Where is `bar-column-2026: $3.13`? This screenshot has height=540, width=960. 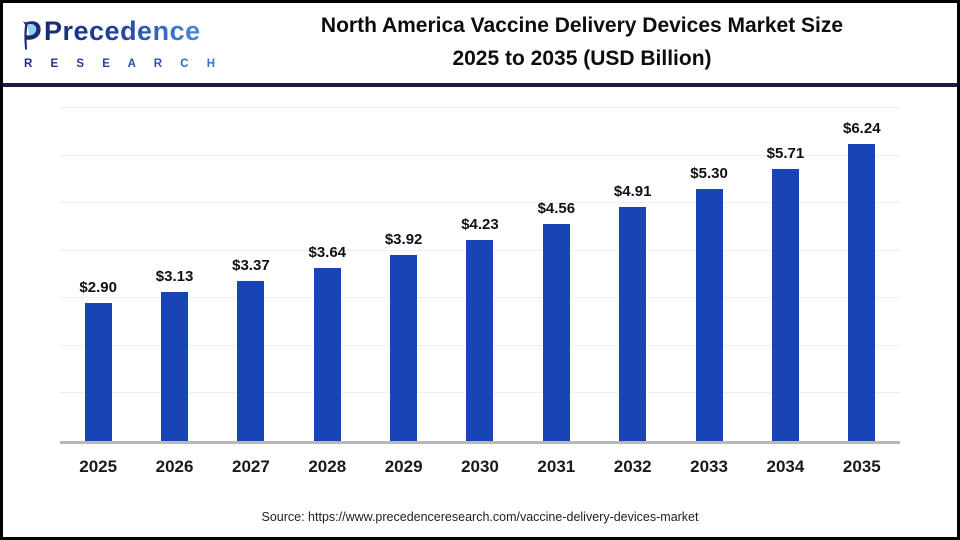 bar-column-2026: $3.13 is located at coordinates (174, 276).